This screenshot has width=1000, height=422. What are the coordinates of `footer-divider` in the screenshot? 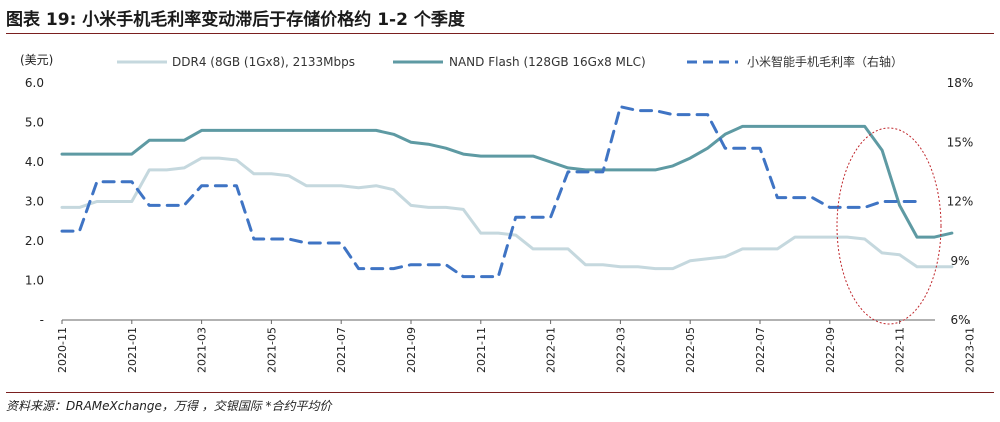 It's located at (500, 392).